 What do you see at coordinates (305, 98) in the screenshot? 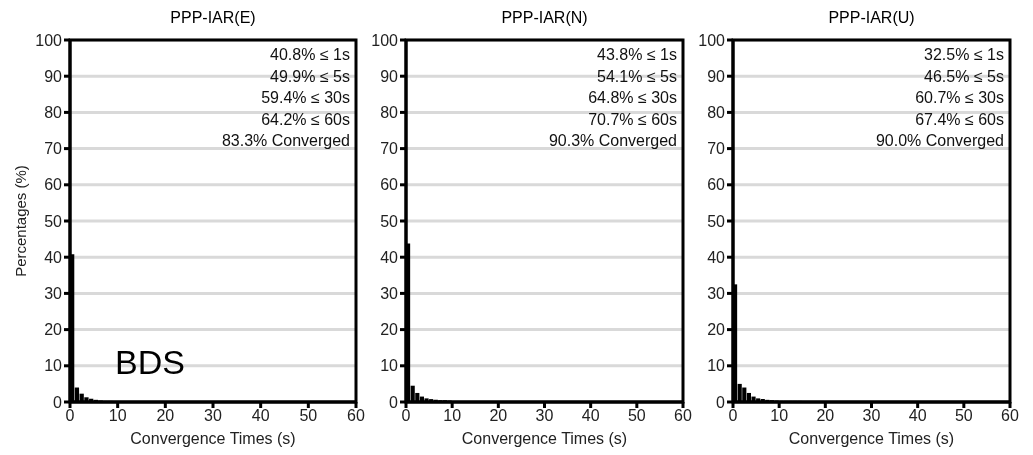
I see `annotation: 59.4% ≤ 30s` at bounding box center [305, 98].